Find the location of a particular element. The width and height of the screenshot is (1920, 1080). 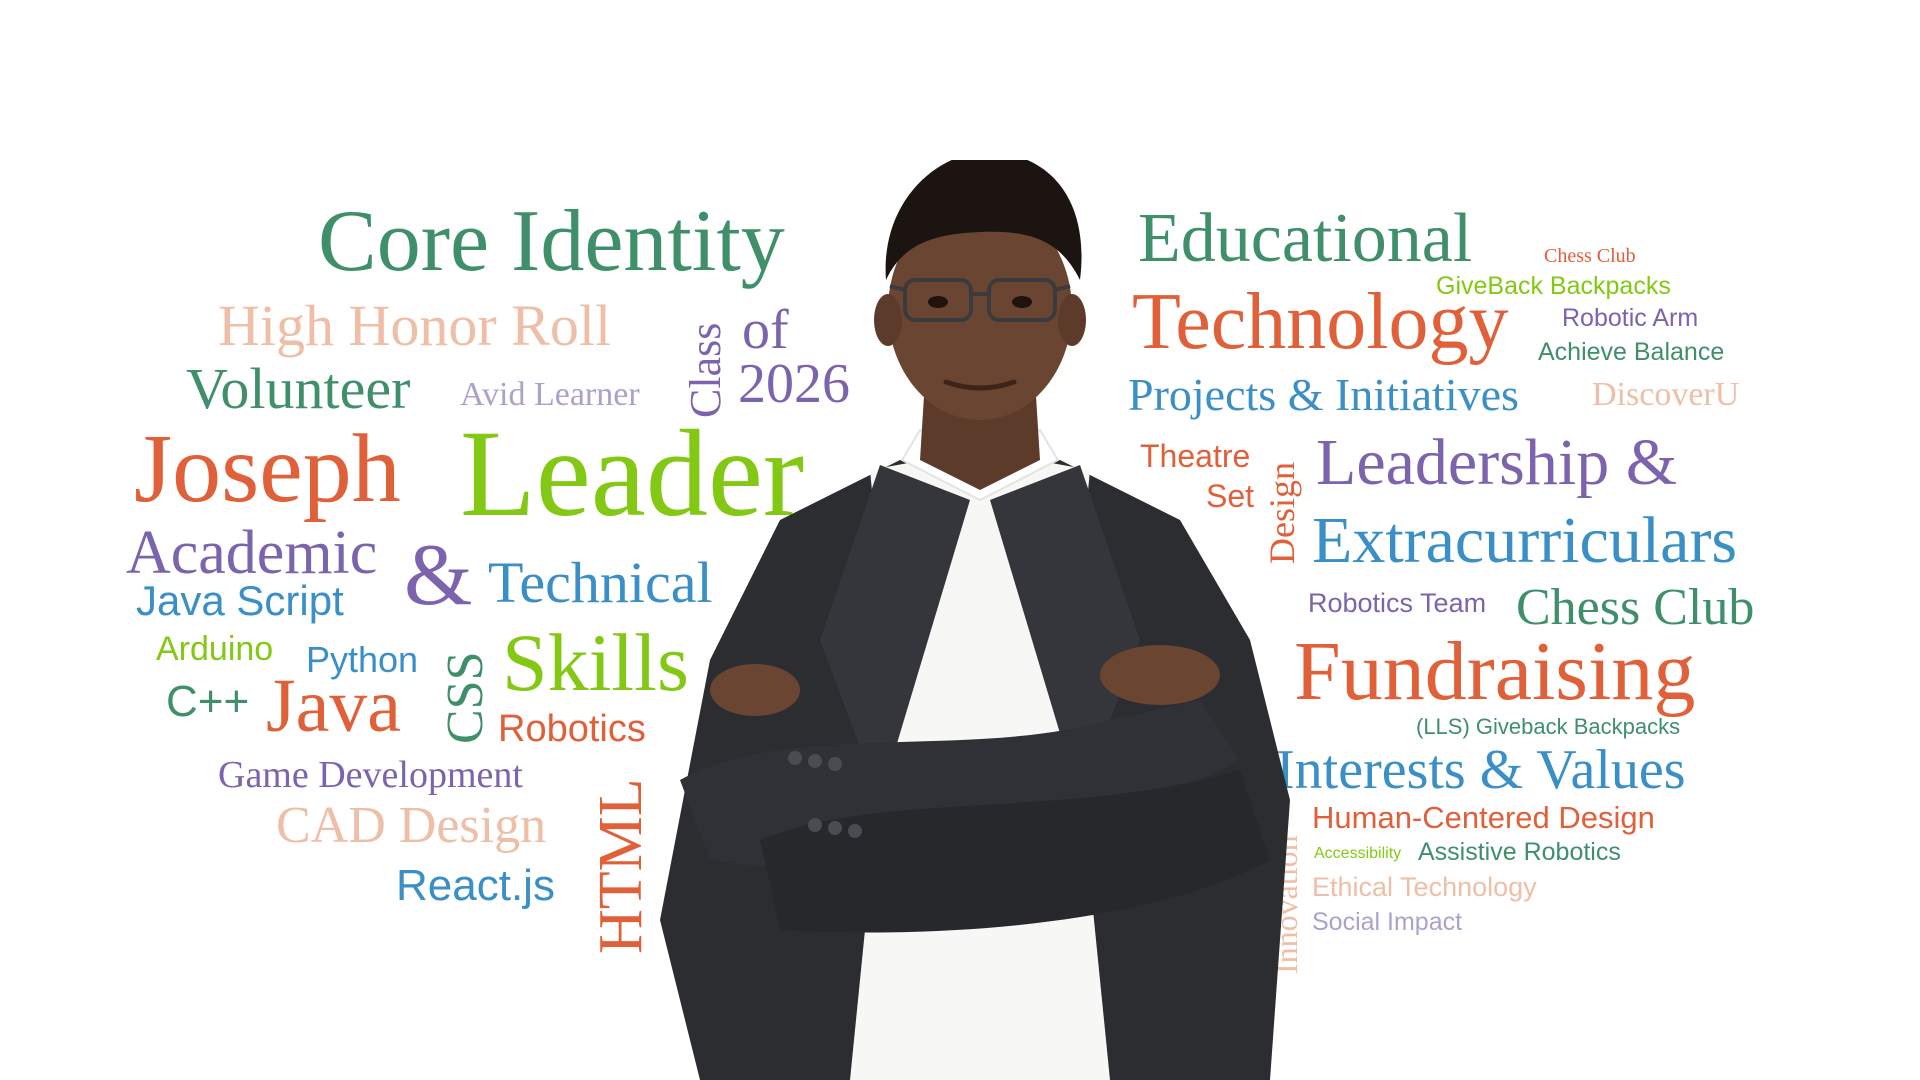

word-arduino: Arduino is located at coordinates (215, 649).